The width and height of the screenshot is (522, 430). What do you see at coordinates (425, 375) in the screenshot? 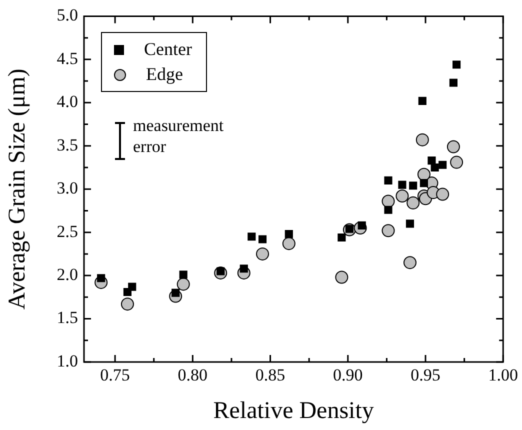
I see `x-tick-label: 0.95` at bounding box center [425, 375].